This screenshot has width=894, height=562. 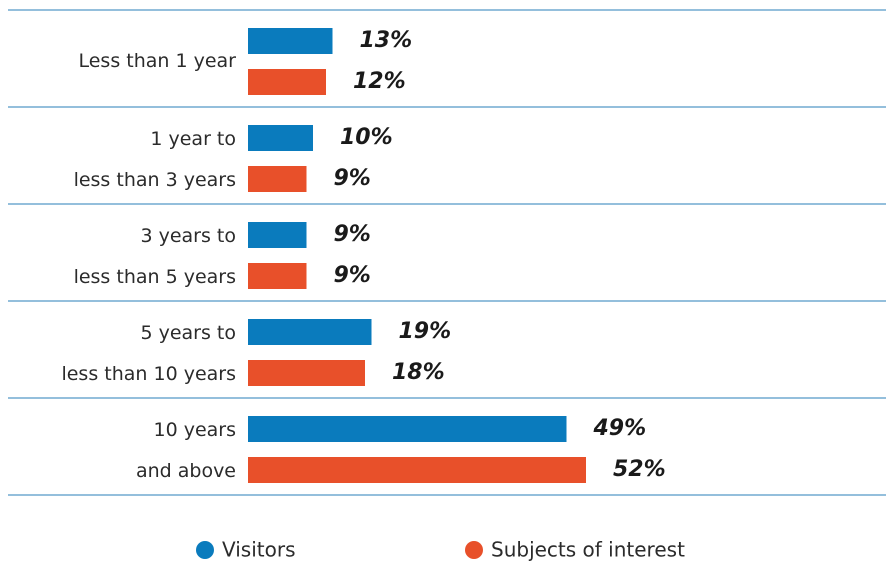 I want to click on value-label: 10%, so click(x=366, y=137).